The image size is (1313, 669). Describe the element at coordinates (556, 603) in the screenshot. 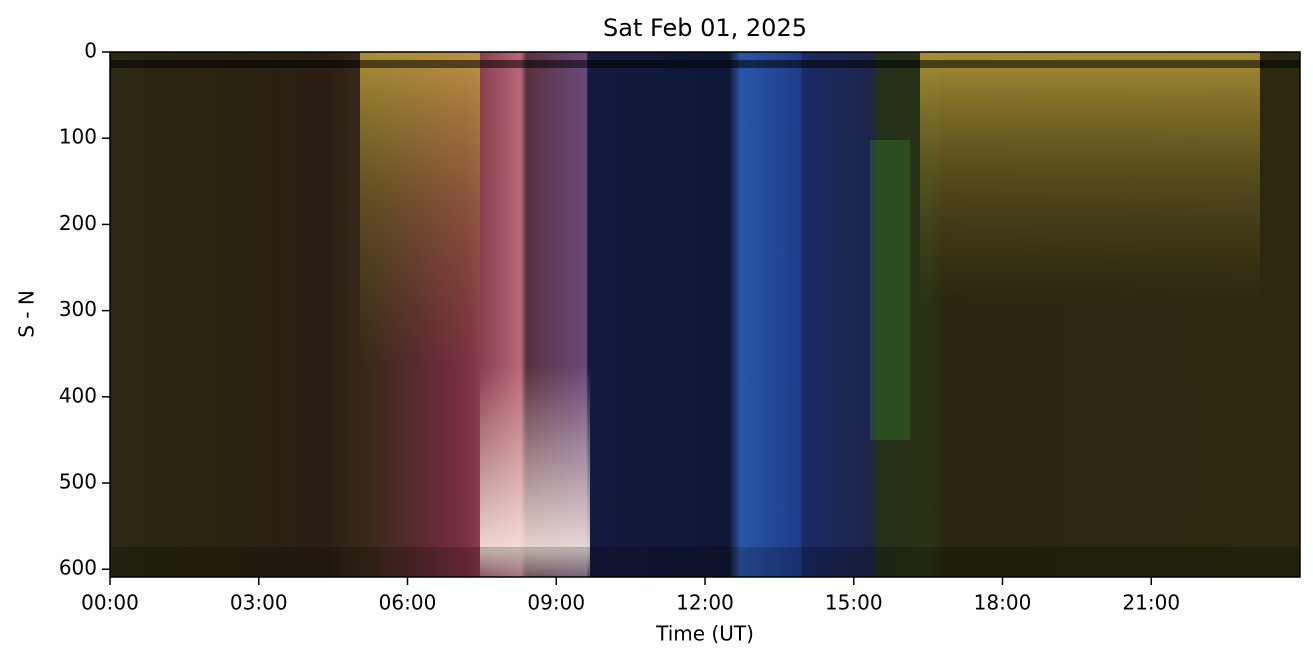

I see `x-tick-label: 09:00` at that location.